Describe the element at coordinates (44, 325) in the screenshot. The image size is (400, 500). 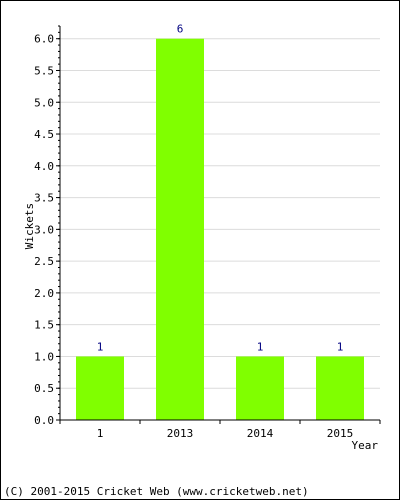
I see `y-tick-label: 1.5` at that location.